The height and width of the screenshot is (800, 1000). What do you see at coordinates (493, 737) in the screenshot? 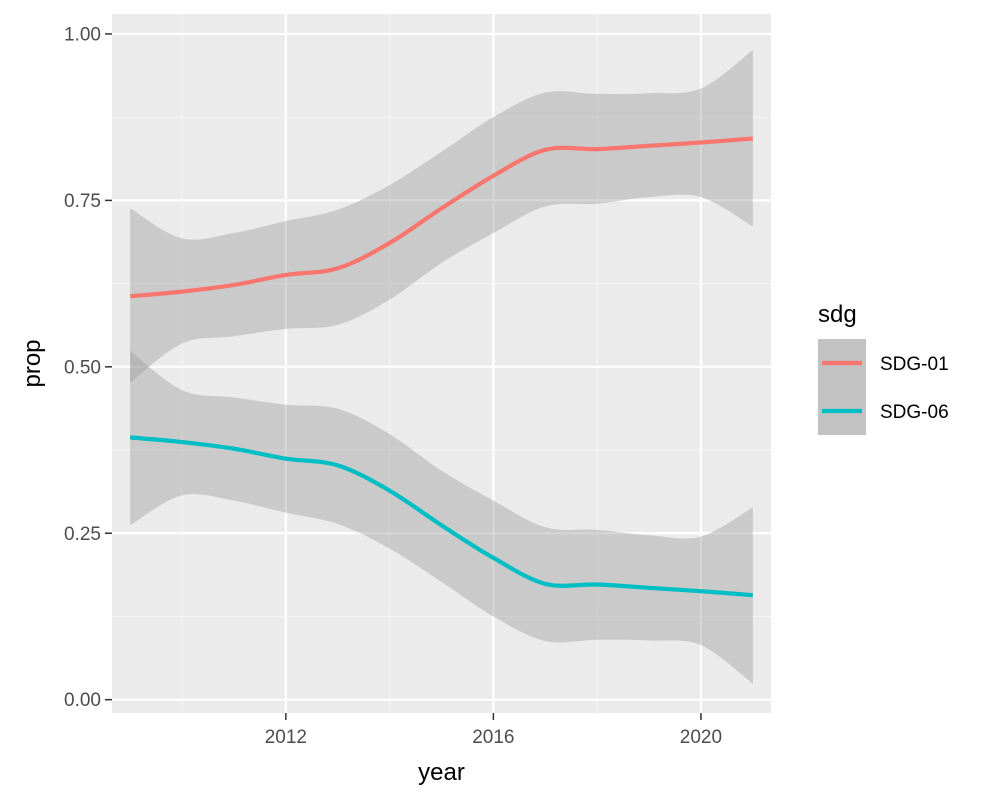
I see `x-tick-label: 2016` at bounding box center [493, 737].